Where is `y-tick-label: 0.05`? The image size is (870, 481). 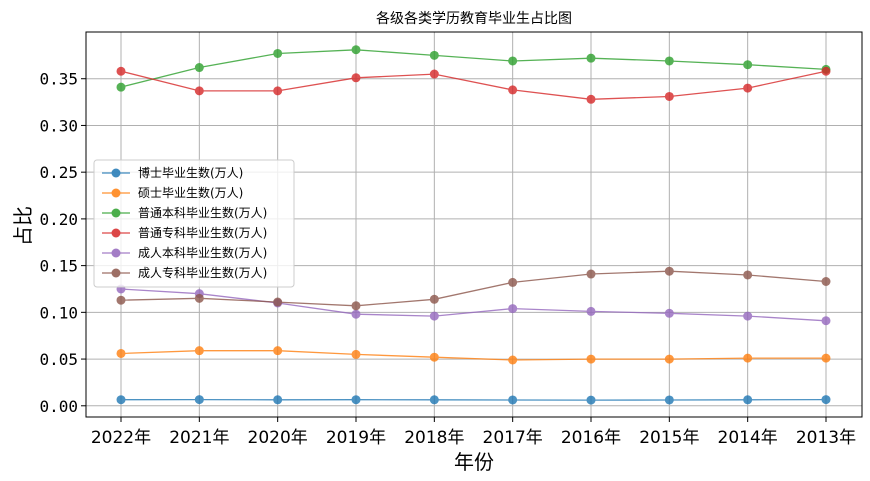 y-tick-label: 0.05 is located at coordinates (58, 359).